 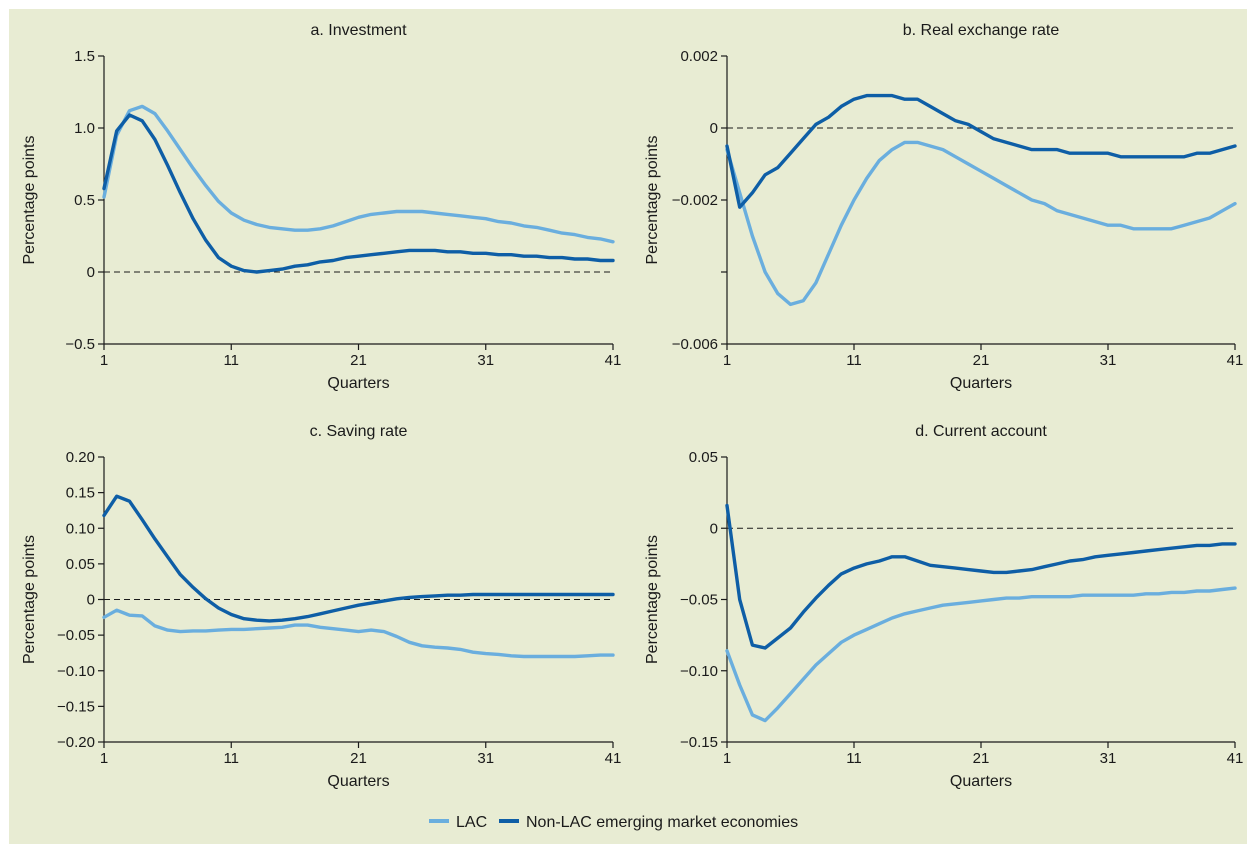 I want to click on y-tick-label: 1.5, so click(x=84, y=56).